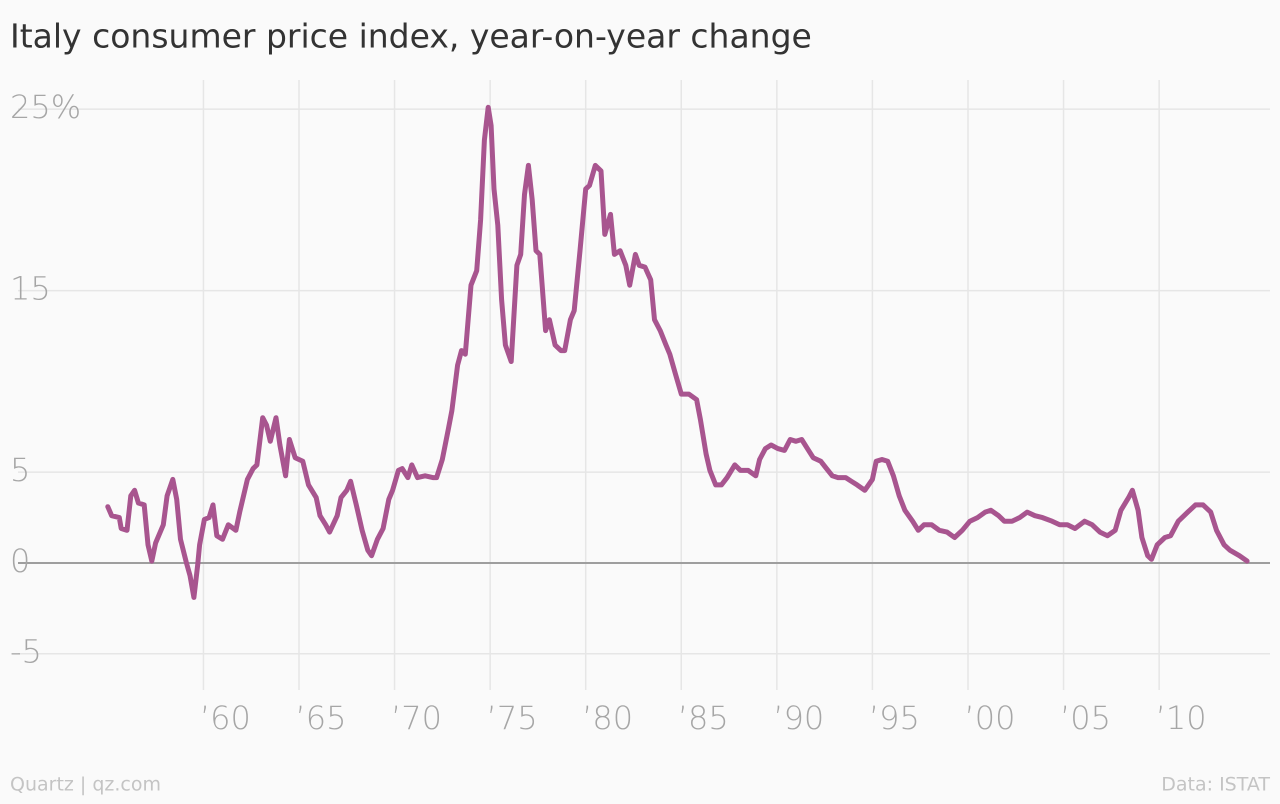 The width and height of the screenshot is (1280, 804). Describe the element at coordinates (30, 289) in the screenshot. I see `y-tick-label: 15` at that location.